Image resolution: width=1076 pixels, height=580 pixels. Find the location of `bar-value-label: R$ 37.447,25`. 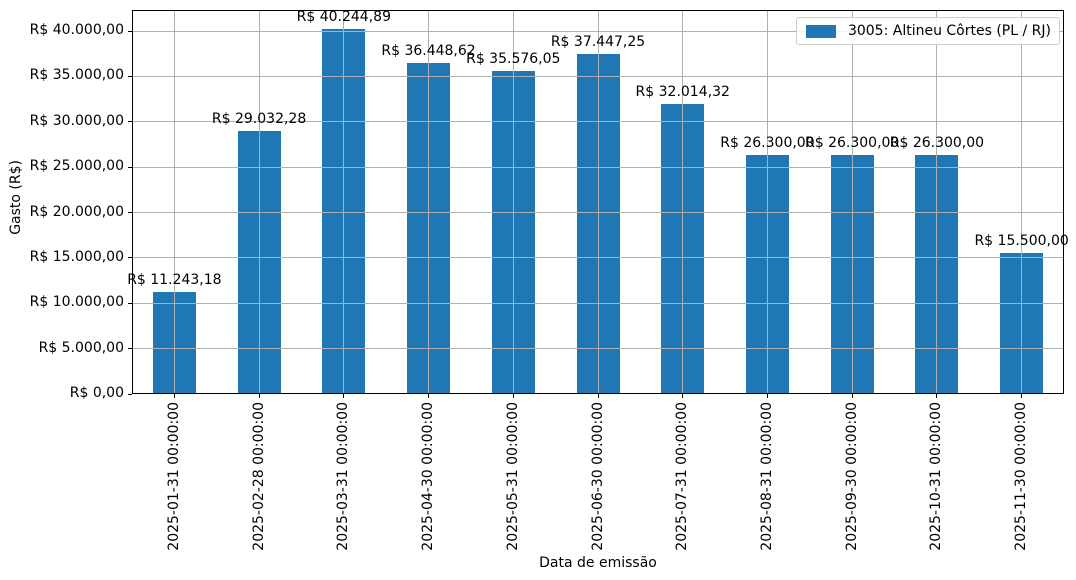

bar-value-label: R$ 37.447,25 is located at coordinates (598, 42).